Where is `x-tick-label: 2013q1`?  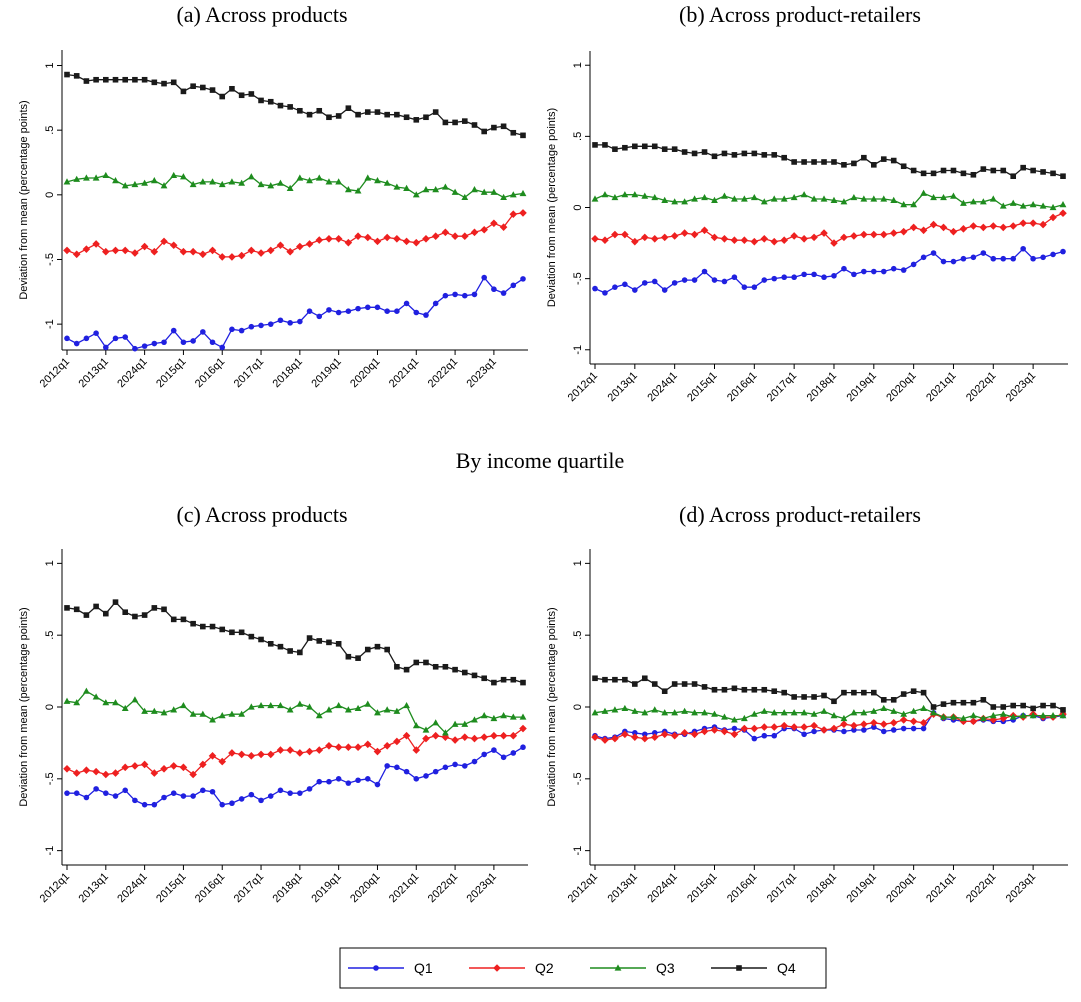
x-tick-label: 2013q1 is located at coordinates (623, 387).